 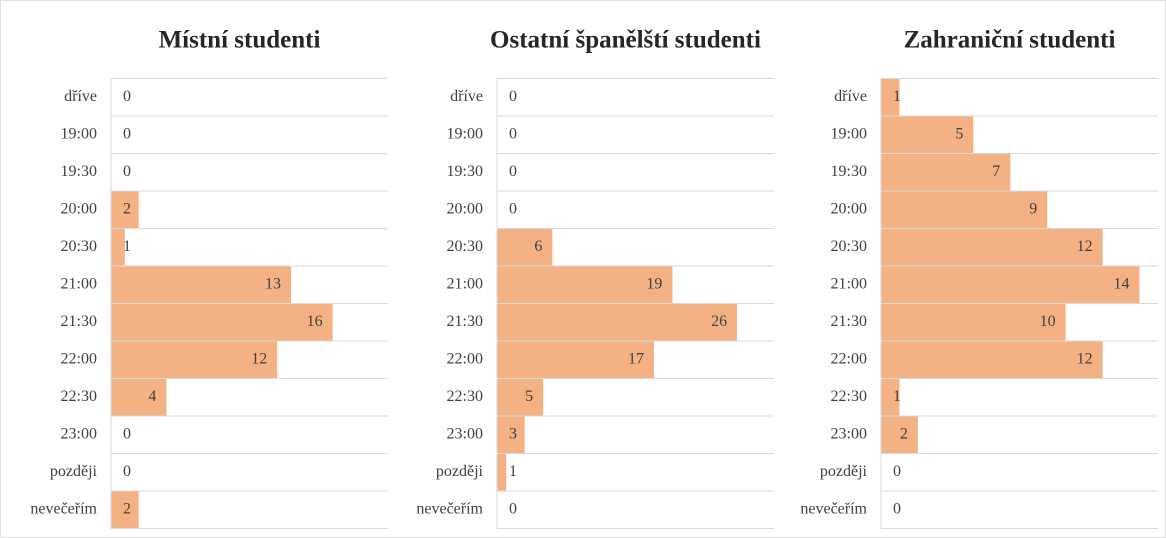 What do you see at coordinates (1033, 208) in the screenshot?
I see `value-label: 9` at bounding box center [1033, 208].